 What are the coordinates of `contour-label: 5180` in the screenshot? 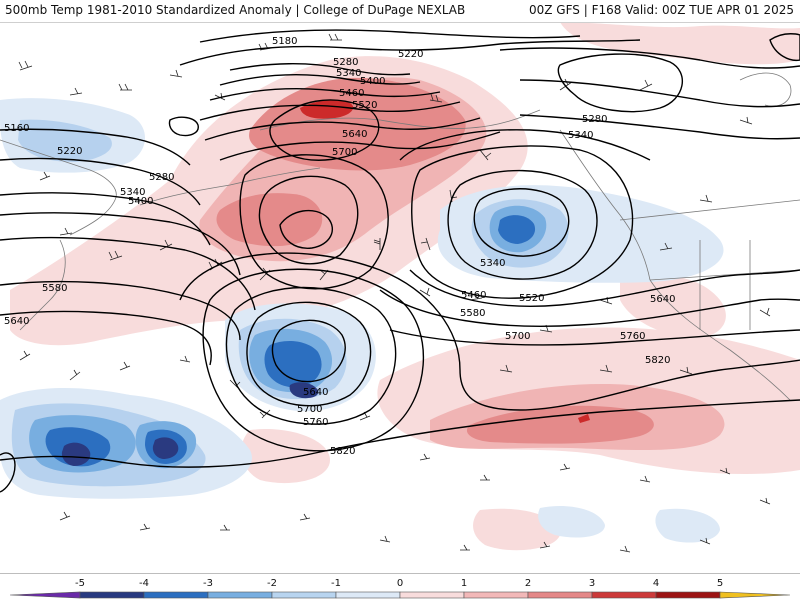 It's located at (284, 41).